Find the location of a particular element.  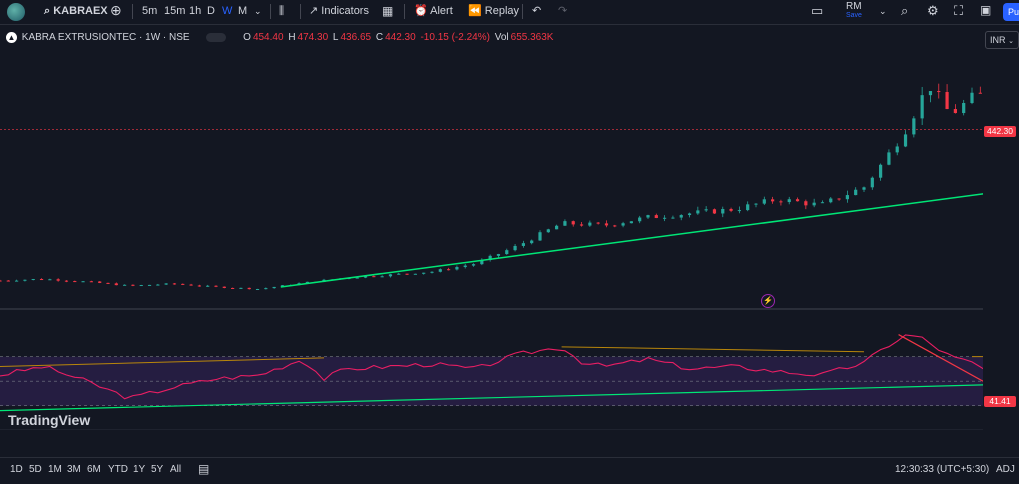

interval-5m: 5m is located at coordinates (150, 11).